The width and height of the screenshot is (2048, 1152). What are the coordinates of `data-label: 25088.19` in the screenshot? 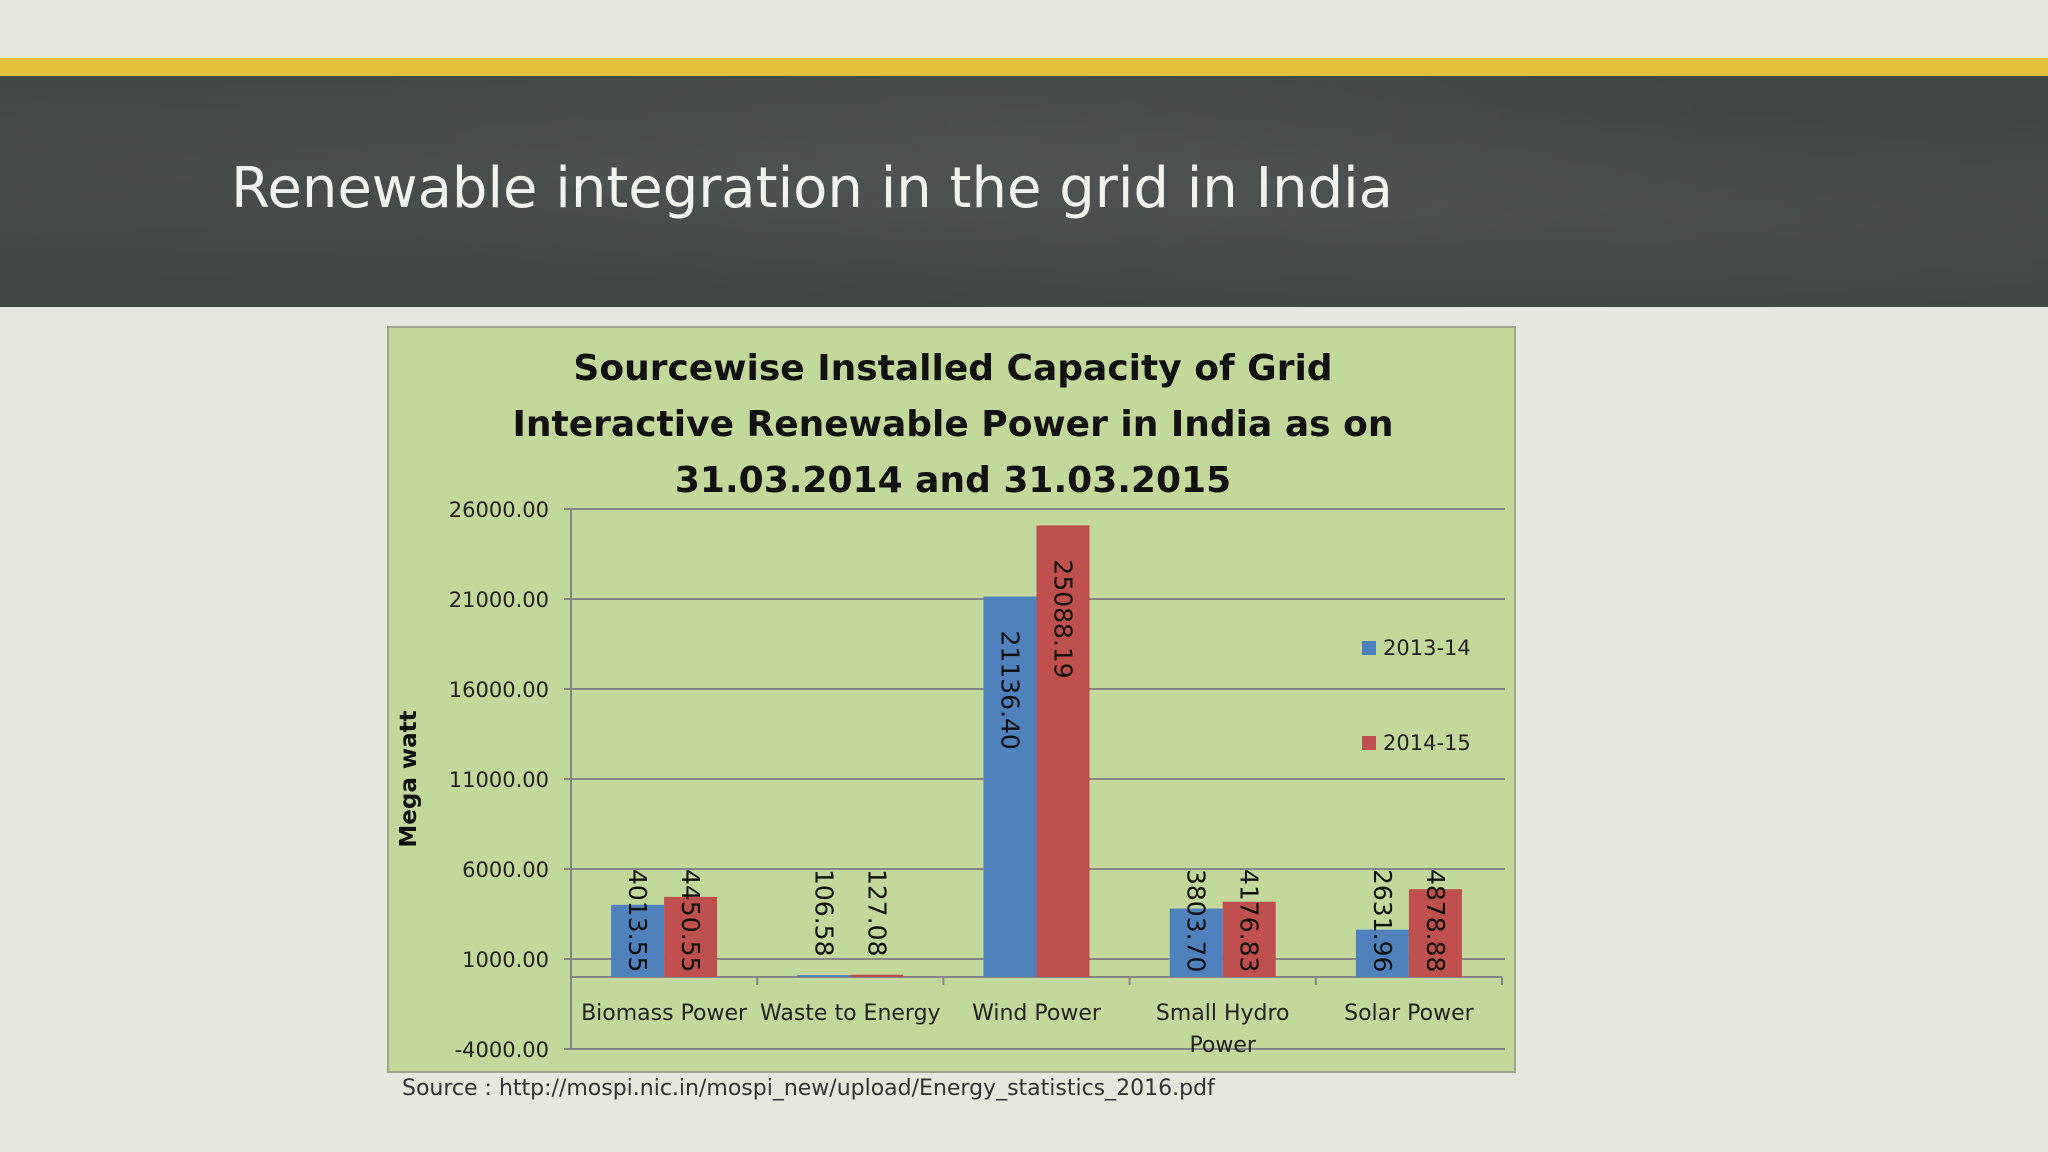 It's located at (1063, 618).